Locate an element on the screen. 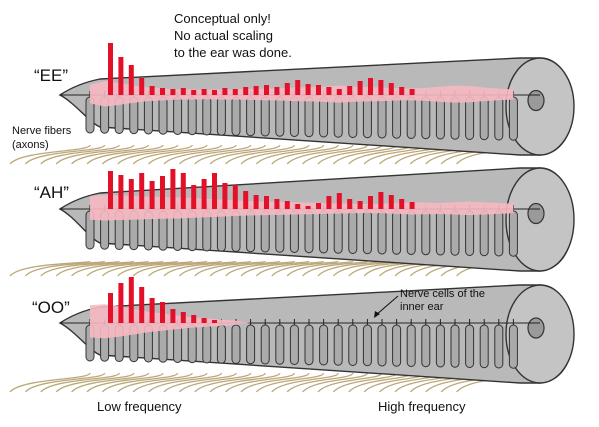 This screenshot has width=599, height=427. nerve-cells-oo is located at coordinates (301, 344).